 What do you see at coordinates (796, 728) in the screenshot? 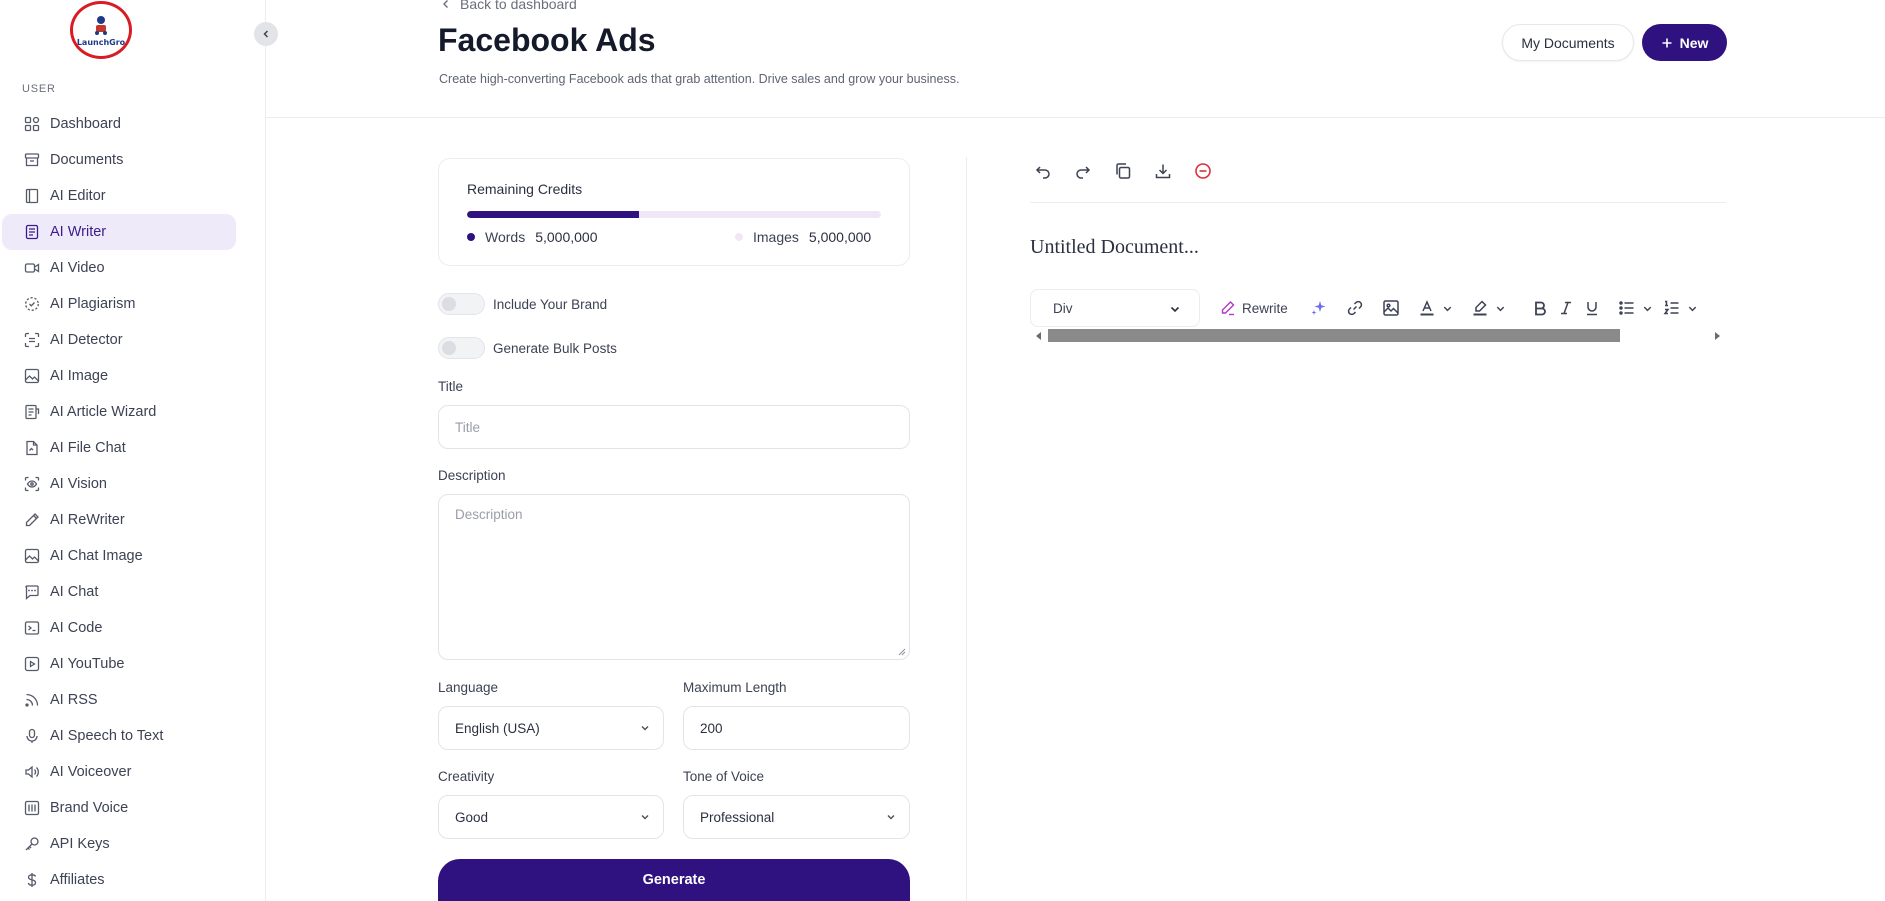
I see `max-length-input: 200` at bounding box center [796, 728].